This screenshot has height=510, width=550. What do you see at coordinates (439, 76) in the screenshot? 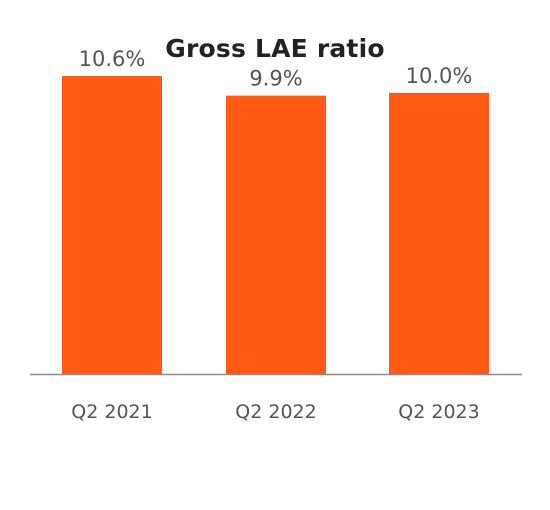
I see `data-label: 10.0%` at bounding box center [439, 76].